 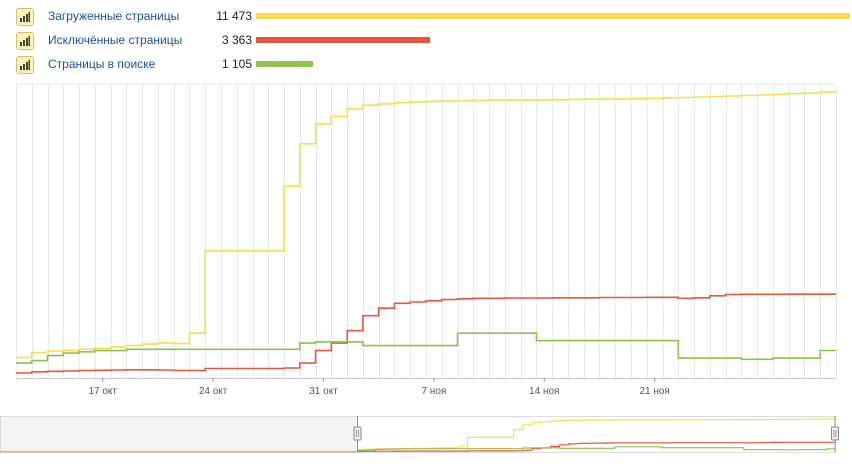 What do you see at coordinates (431, 43) in the screenshot?
I see `legend-row-excluded: Исключённые страницы 3 363` at bounding box center [431, 43].